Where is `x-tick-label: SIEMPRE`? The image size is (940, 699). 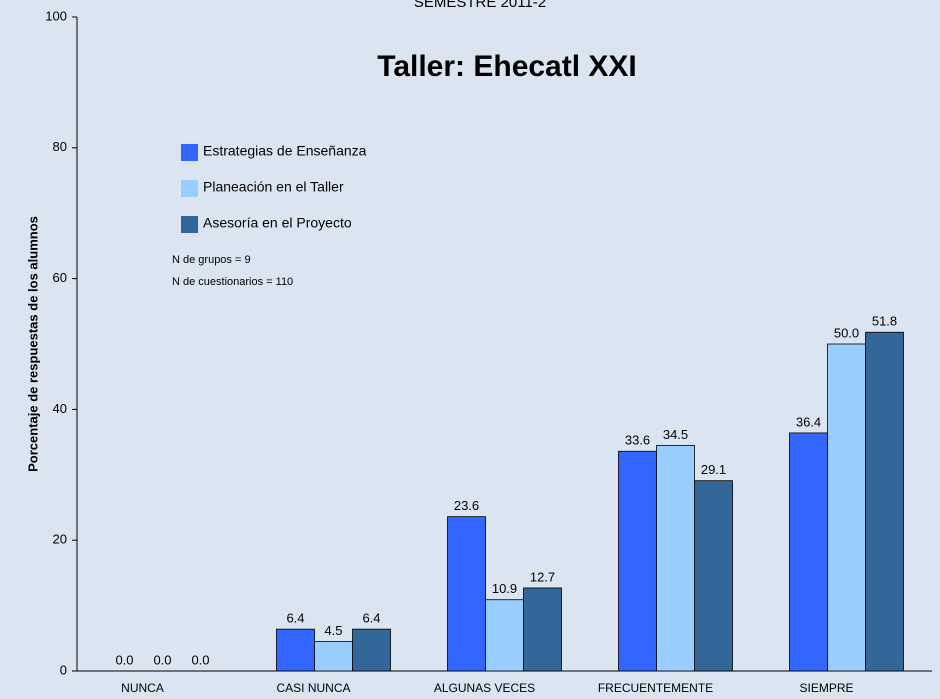 x-tick-label: SIEMPRE is located at coordinates (826, 688).